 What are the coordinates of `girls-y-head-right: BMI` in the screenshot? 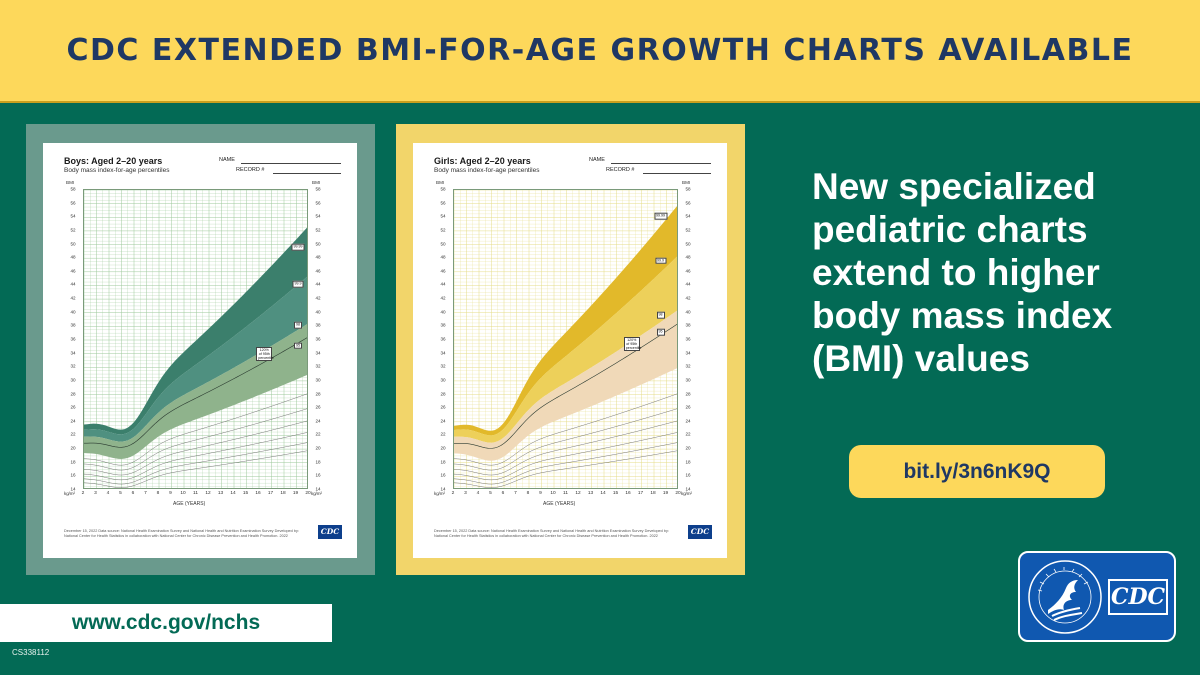 It's located at (686, 182).